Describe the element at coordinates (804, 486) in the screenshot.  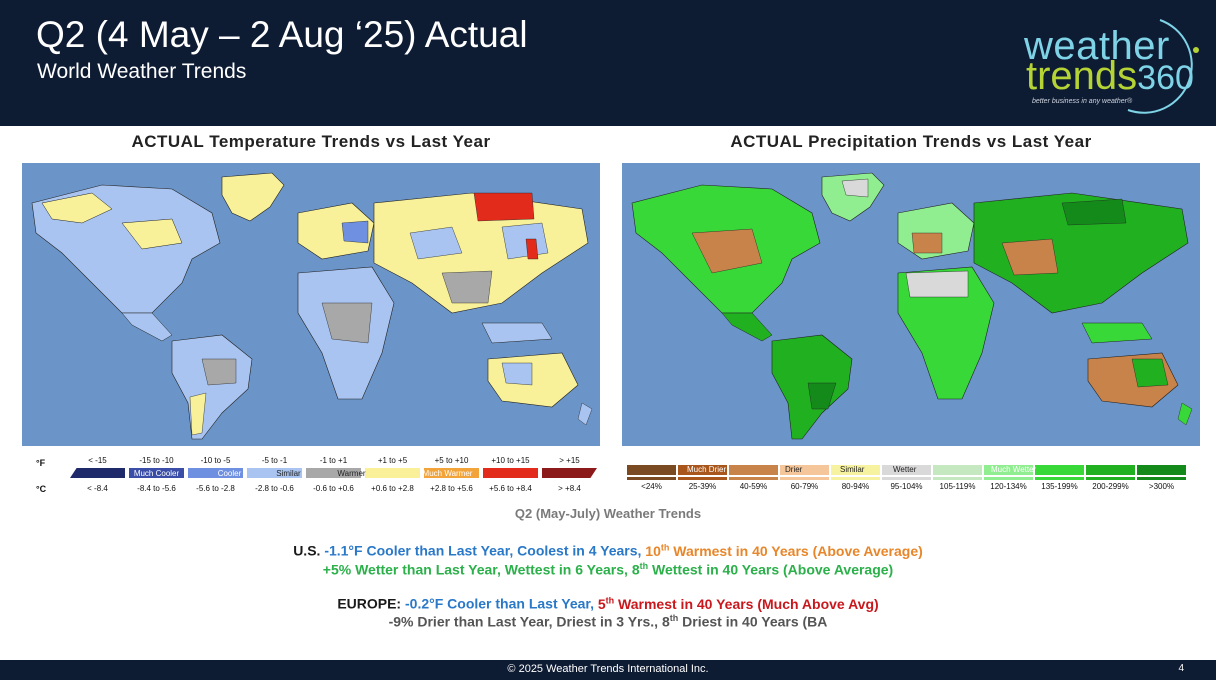
I see `precip-legend-range: 60-79%` at that location.